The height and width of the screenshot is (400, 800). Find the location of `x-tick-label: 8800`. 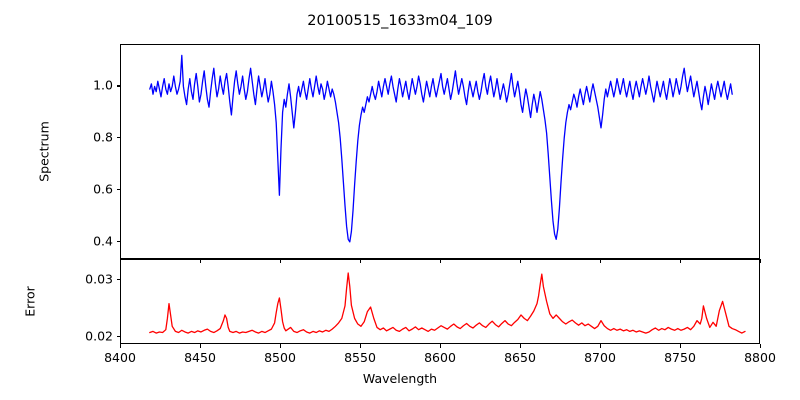

x-tick-label: 8800 is located at coordinates (760, 357).